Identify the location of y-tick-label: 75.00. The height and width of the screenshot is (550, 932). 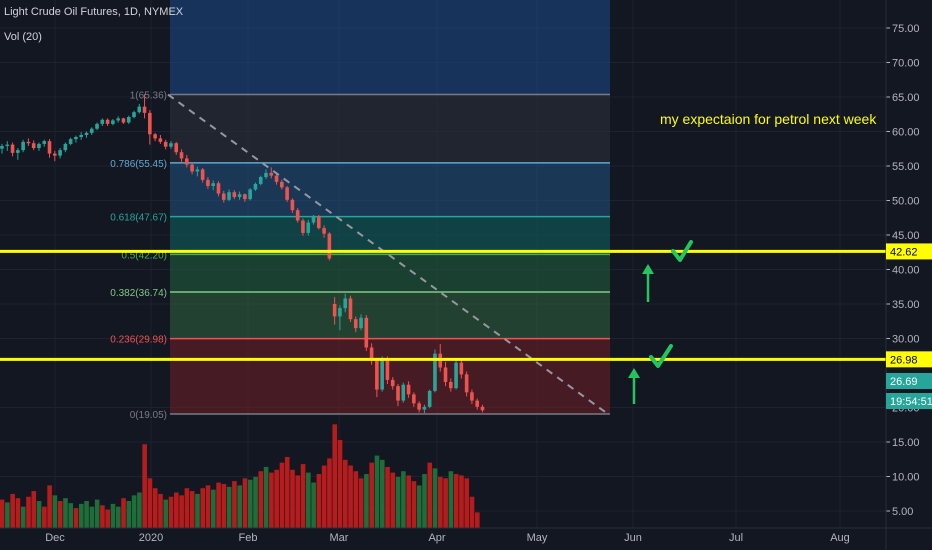
(906, 29).